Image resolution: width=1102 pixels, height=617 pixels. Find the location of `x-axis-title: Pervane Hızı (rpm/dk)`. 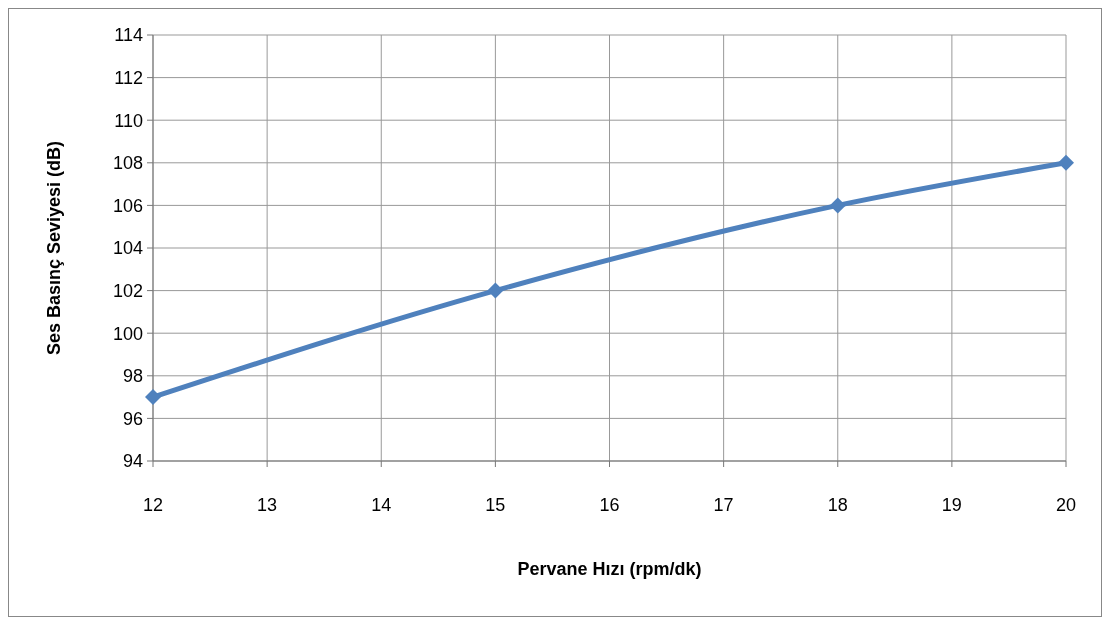

x-axis-title: Pervane Hızı (rpm/dk) is located at coordinates (609, 569).